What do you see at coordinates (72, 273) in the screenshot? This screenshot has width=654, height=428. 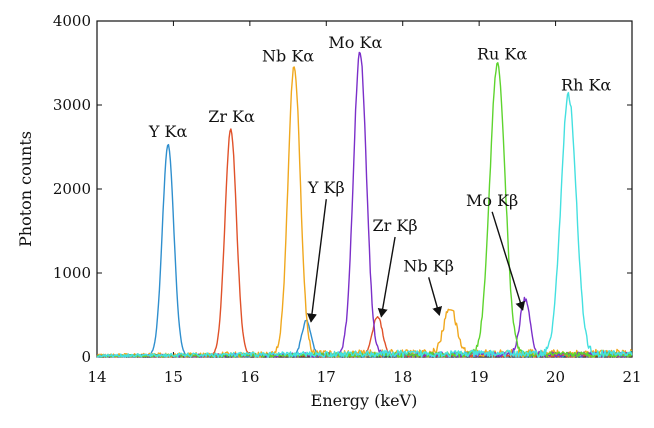 I see `y-tick-label-1: 1000` at bounding box center [72, 273].